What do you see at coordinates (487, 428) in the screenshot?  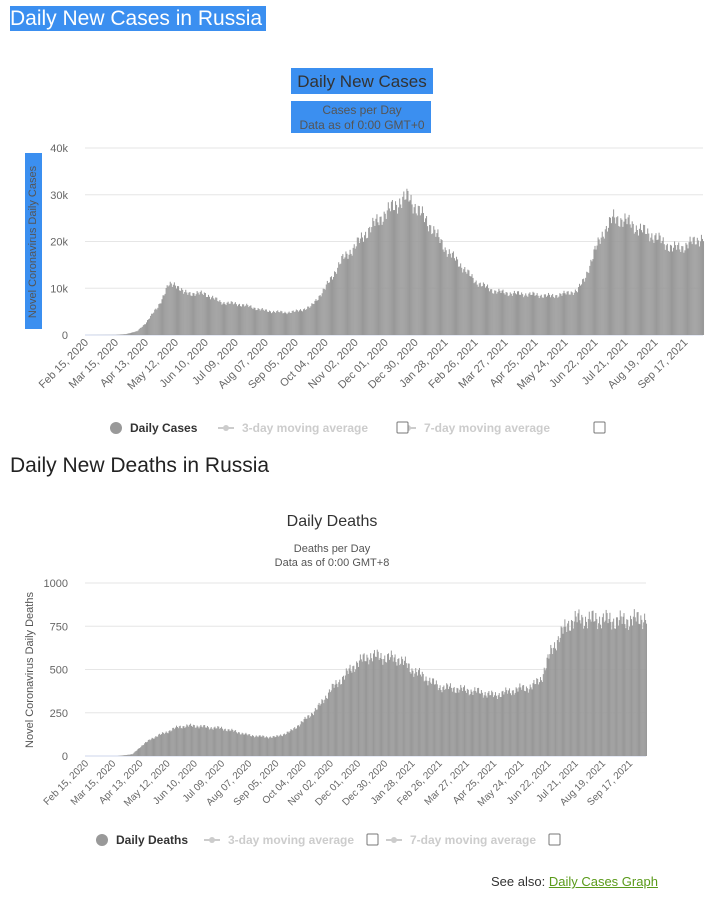 I see `legend-label: 7-day moving average` at bounding box center [487, 428].